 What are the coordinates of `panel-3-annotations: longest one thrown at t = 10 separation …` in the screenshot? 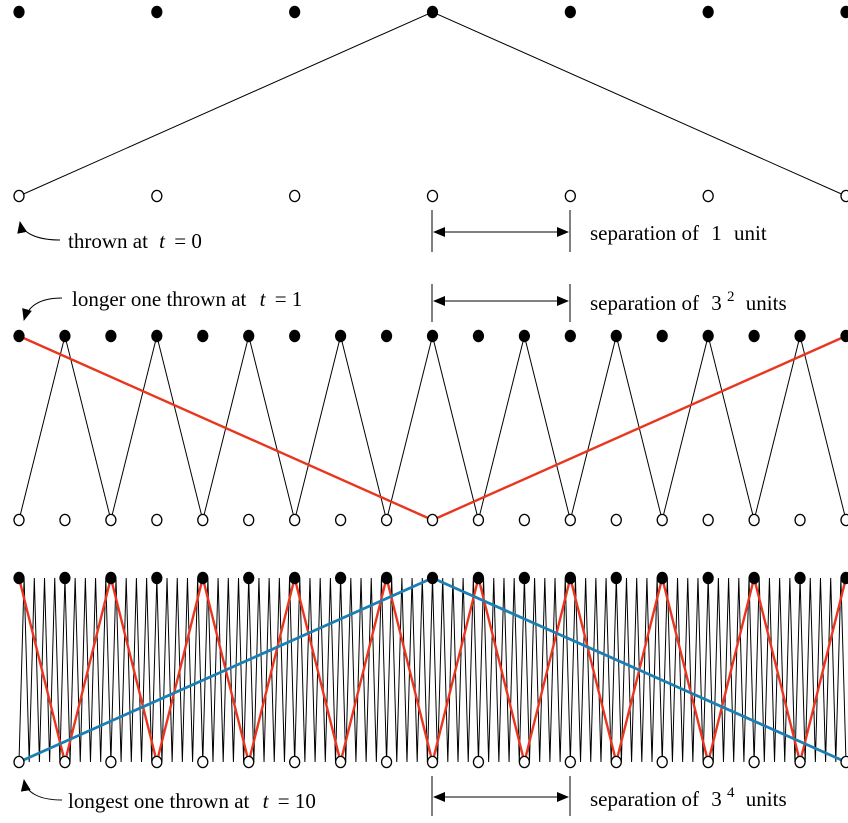 It's located at (403, 796).